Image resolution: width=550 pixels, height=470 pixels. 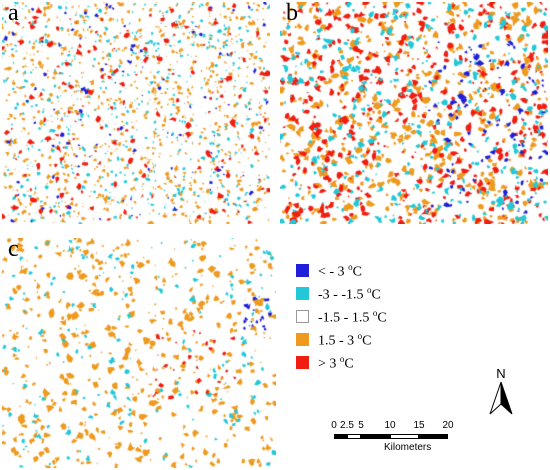 What do you see at coordinates (347, 425) in the screenshot?
I see `scale-tick: 2.5` at bounding box center [347, 425].